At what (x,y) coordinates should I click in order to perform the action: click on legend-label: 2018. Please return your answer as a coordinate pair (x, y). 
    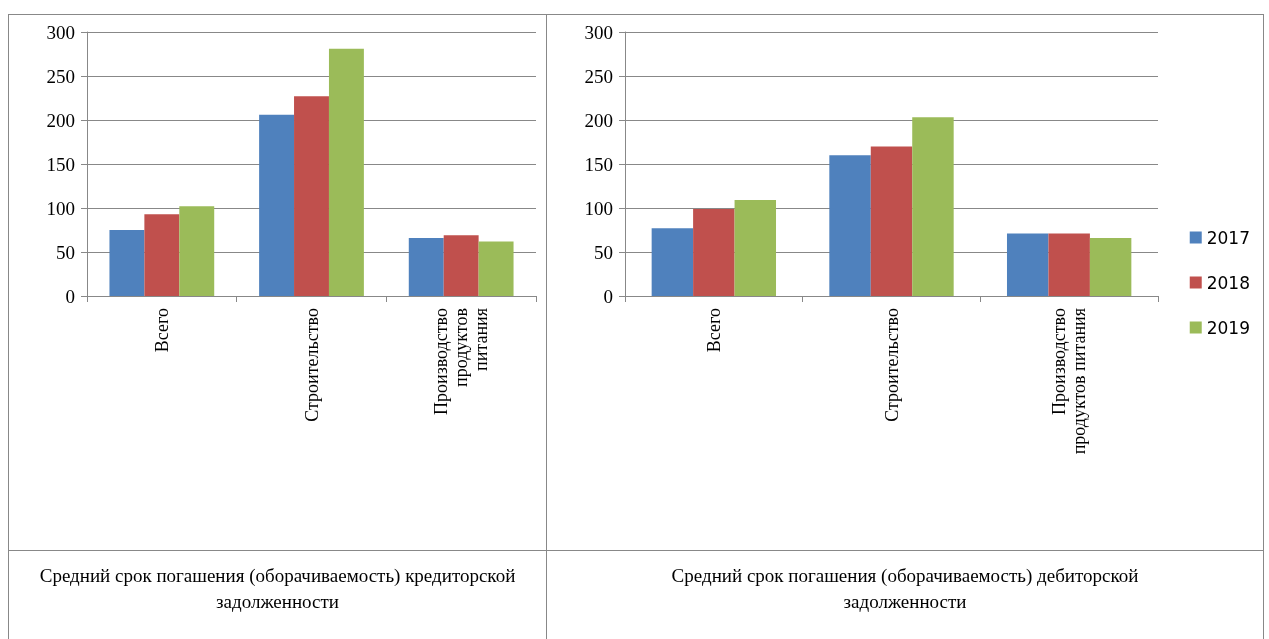
    Looking at the image, I should click on (1228, 282).